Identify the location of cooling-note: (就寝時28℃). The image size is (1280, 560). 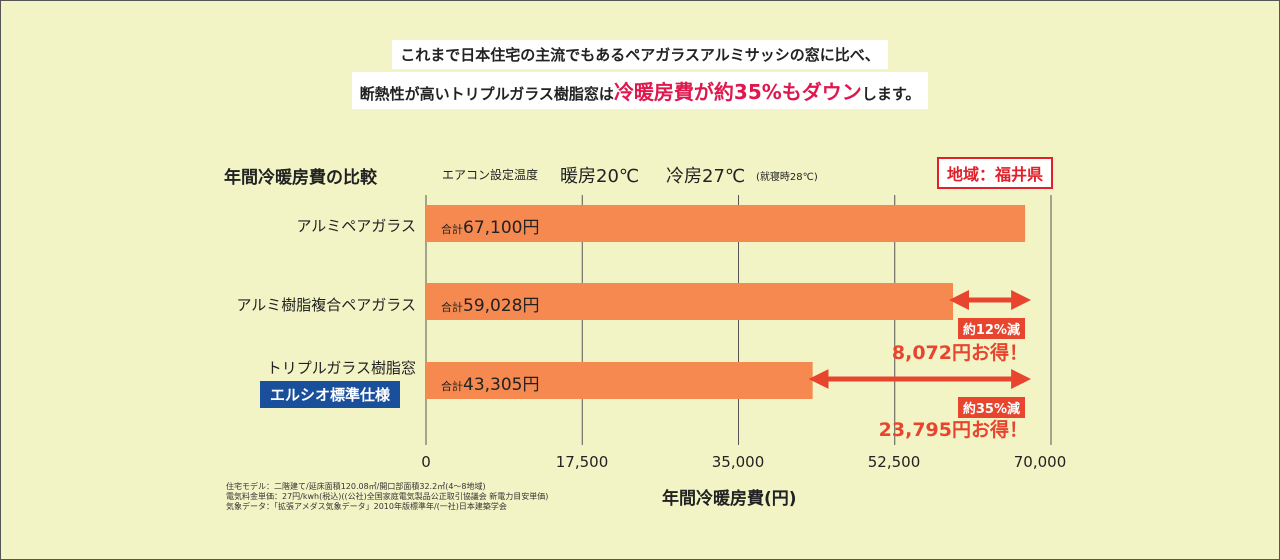
(787, 177).